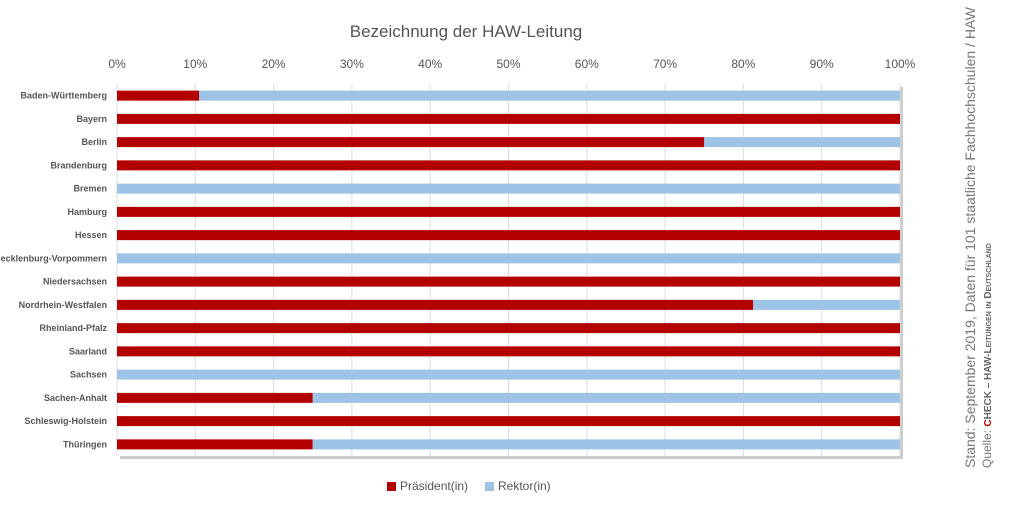 The width and height of the screenshot is (1024, 524). What do you see at coordinates (85, 444) in the screenshot?
I see `category-label: Thüringen` at bounding box center [85, 444].